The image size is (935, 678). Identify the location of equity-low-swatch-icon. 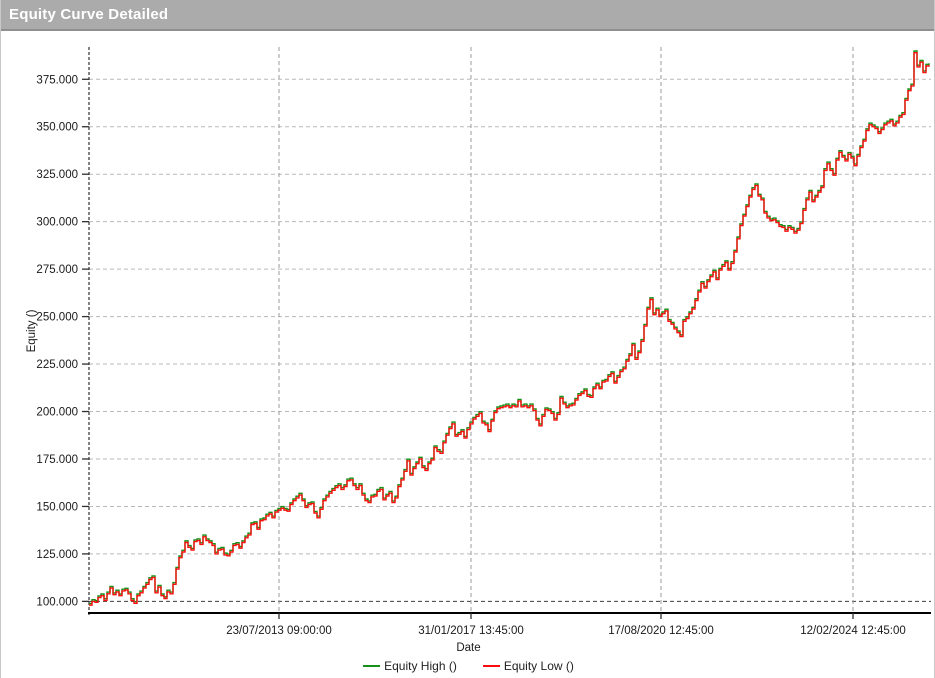
(491, 666).